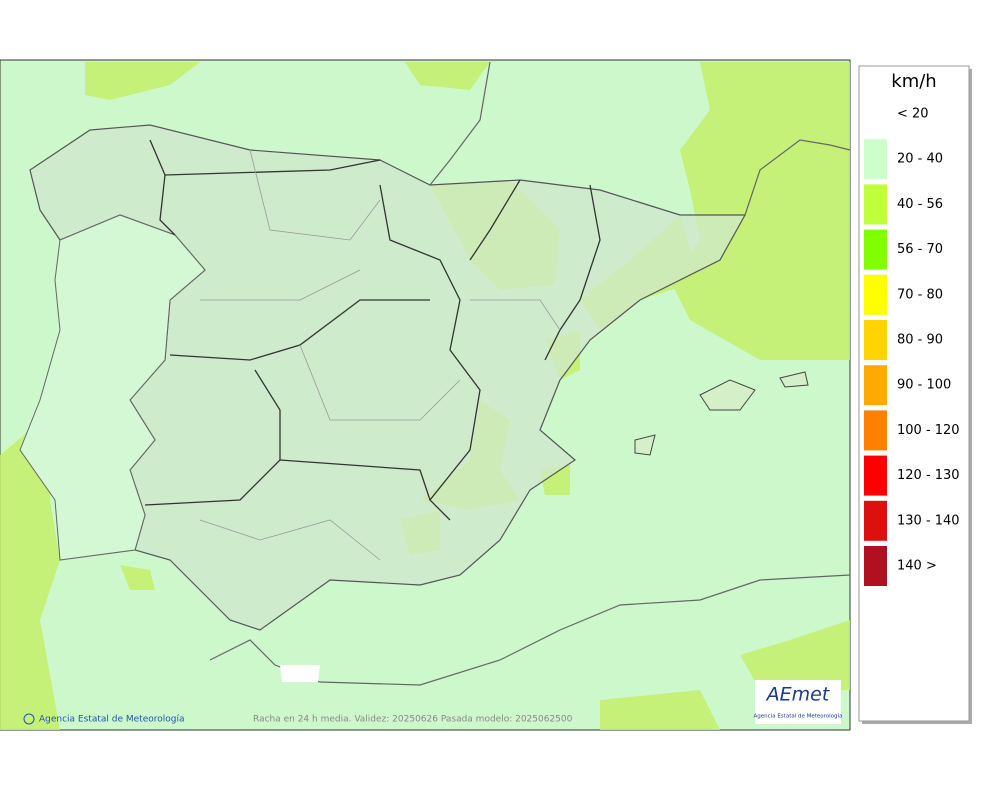 Image resolution: width=1000 pixels, height=790 pixels. What do you see at coordinates (920, 340) in the screenshot?
I see `legend-label: 80 - 90` at bounding box center [920, 340].